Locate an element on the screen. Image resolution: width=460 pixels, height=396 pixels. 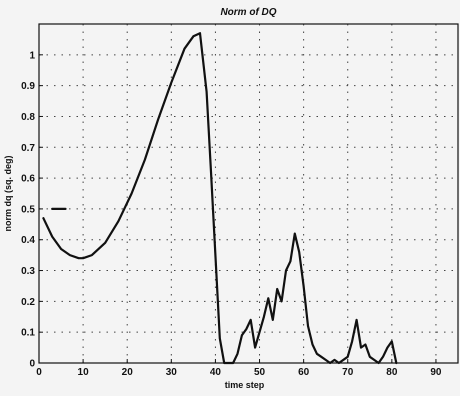
x-tick-label: 20 is located at coordinates (128, 372).